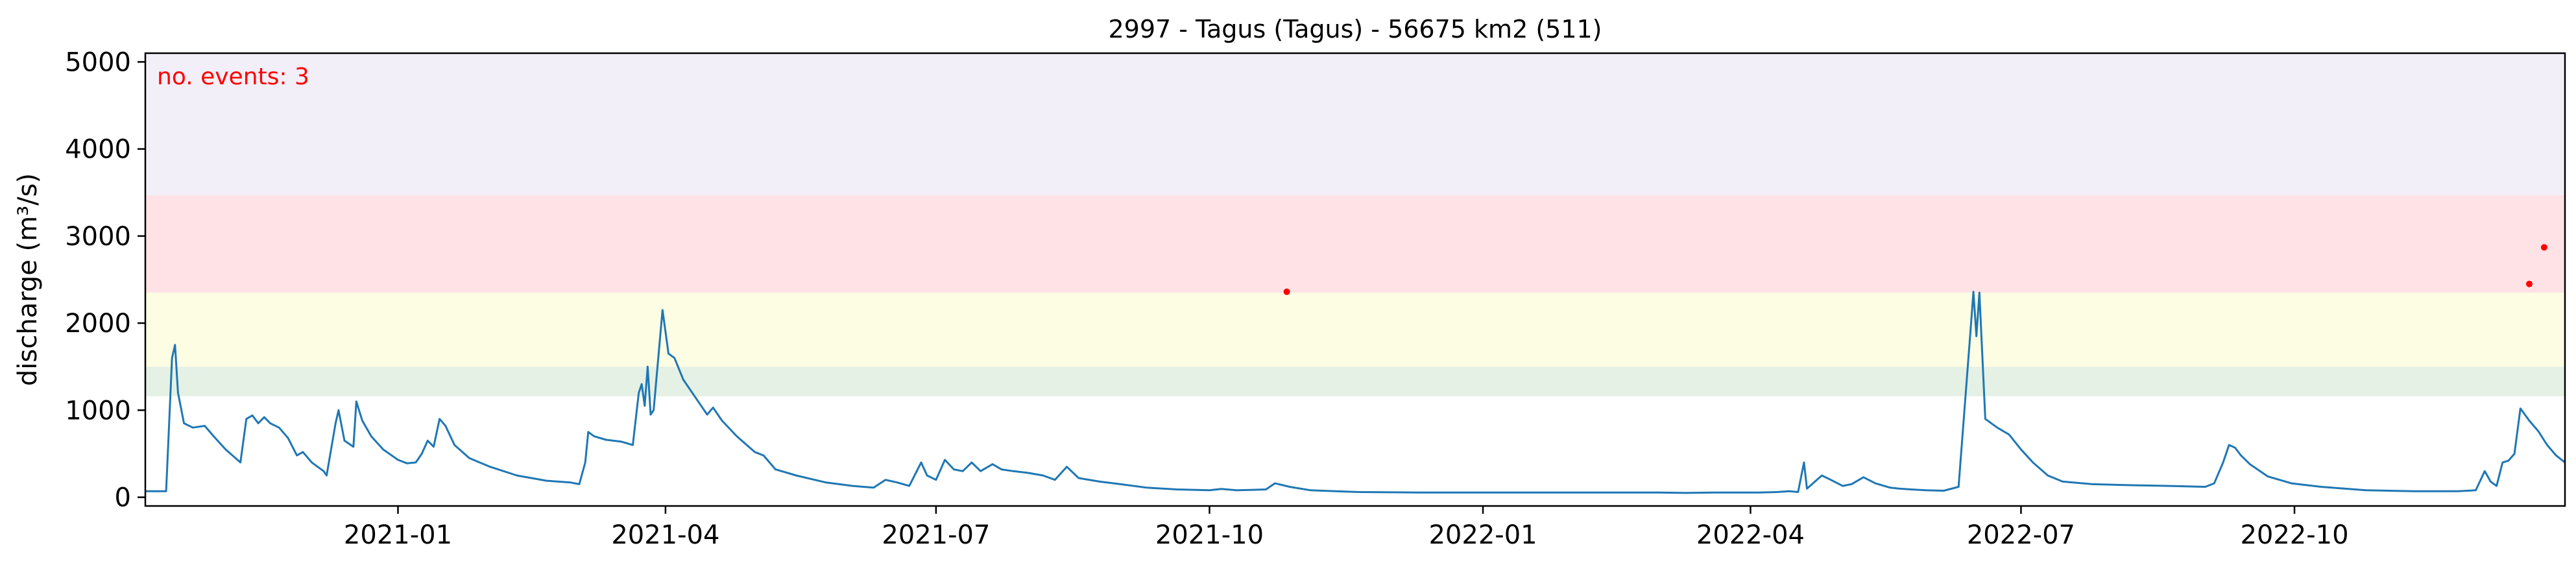  What do you see at coordinates (98, 411) in the screenshot?
I see `y-tick-label: 1000` at bounding box center [98, 411].